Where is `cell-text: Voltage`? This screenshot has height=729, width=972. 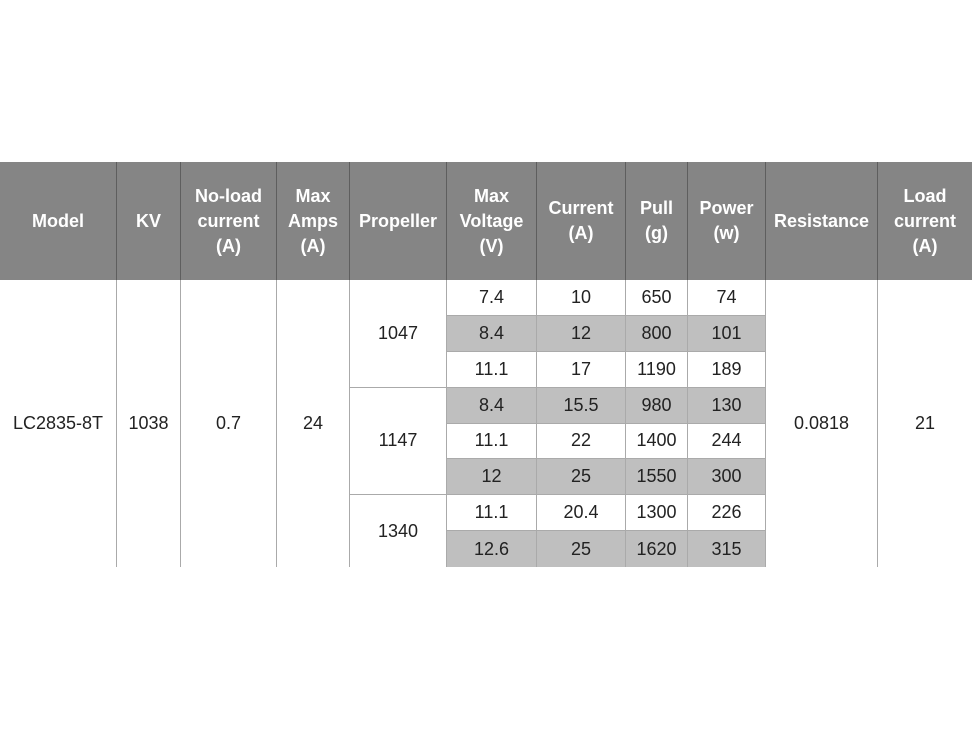 cell-text: Voltage is located at coordinates (491, 220).